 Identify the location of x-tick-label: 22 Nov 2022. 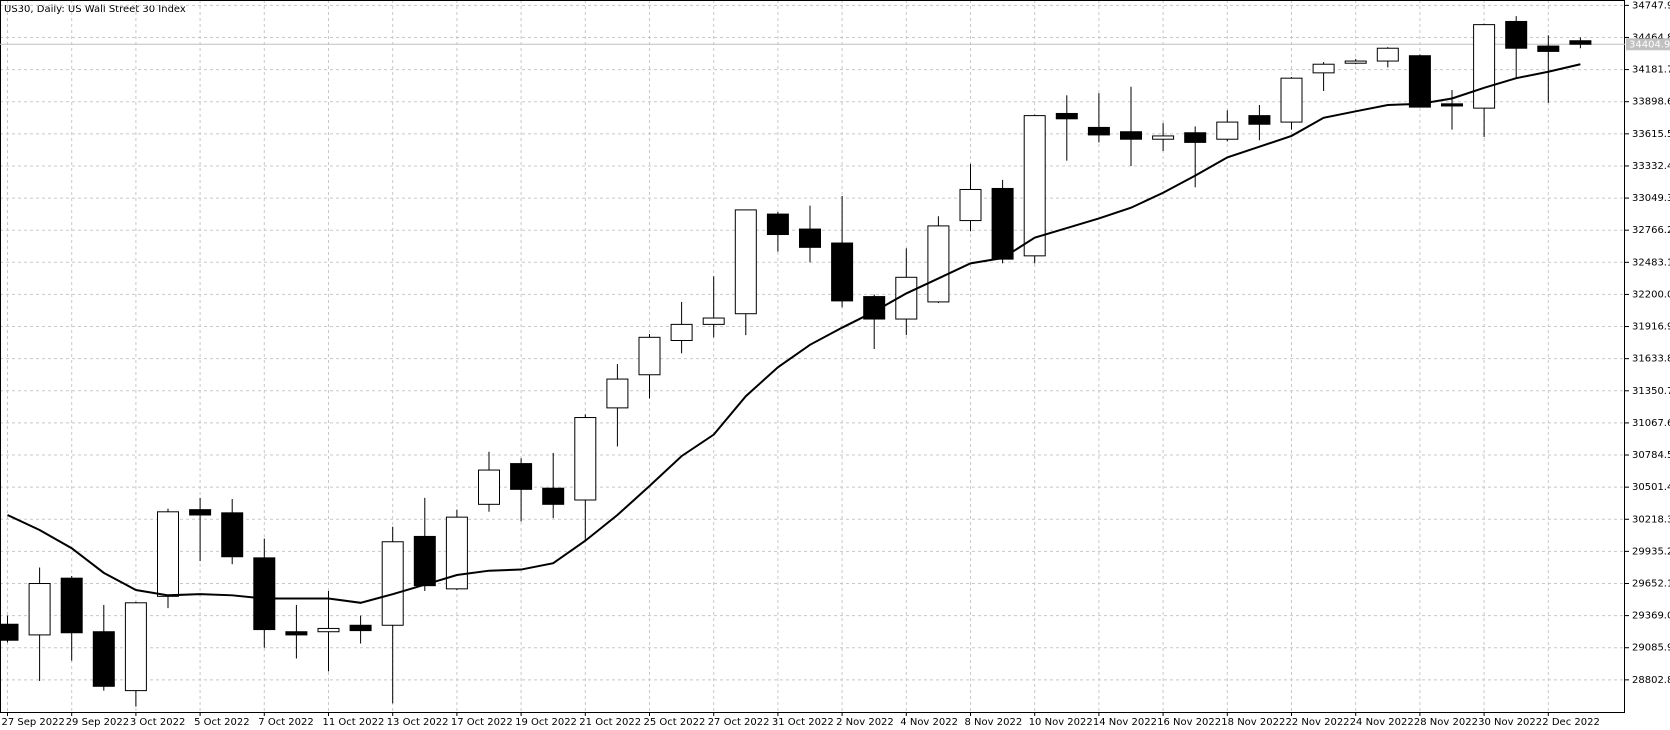
(1318, 722).